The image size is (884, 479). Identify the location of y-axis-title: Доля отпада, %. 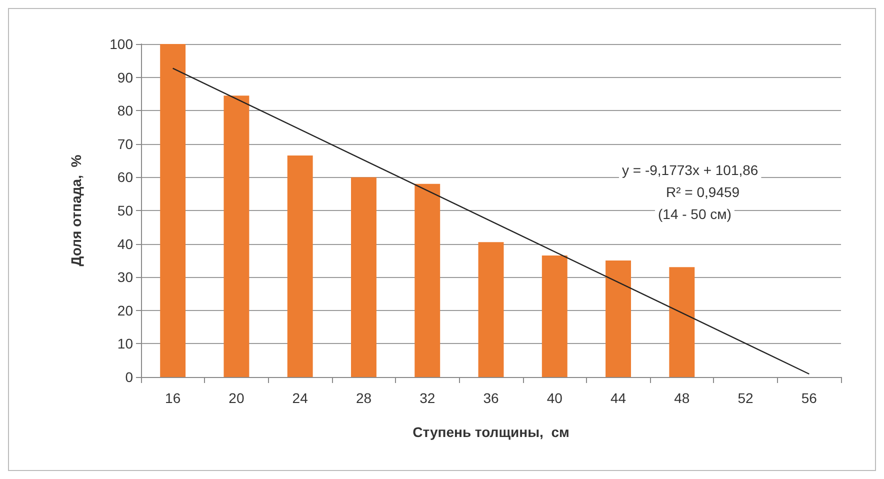
(76, 210).